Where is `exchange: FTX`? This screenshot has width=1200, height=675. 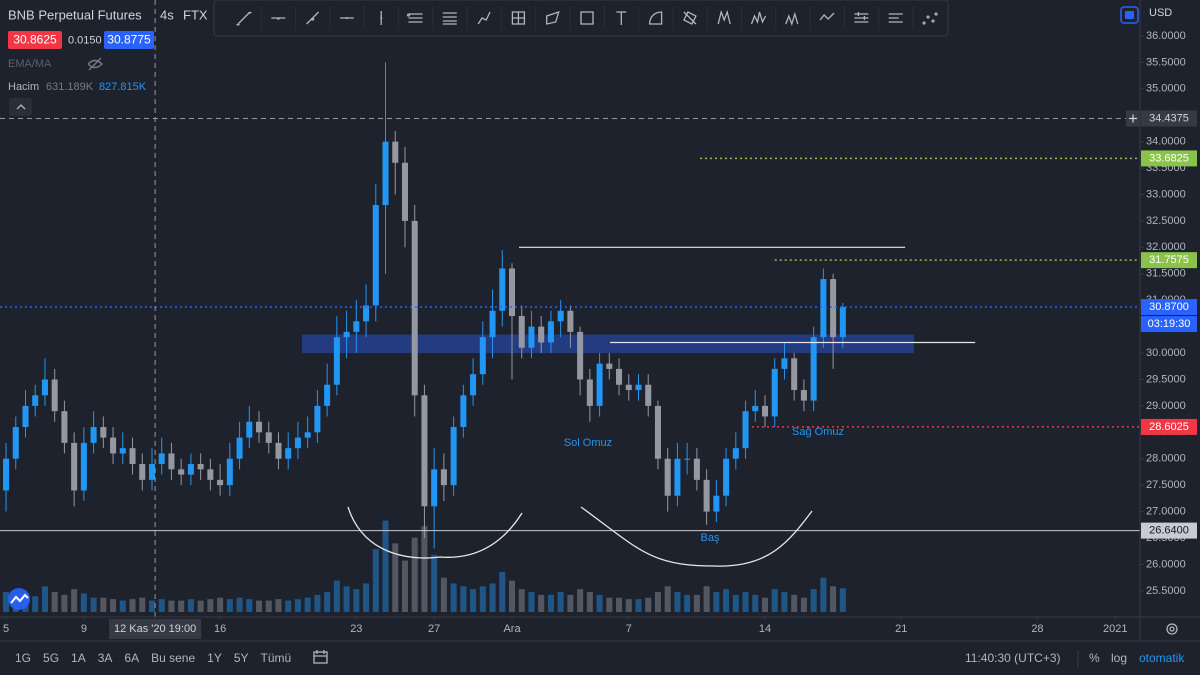
exchange: FTX is located at coordinates (195, 14).